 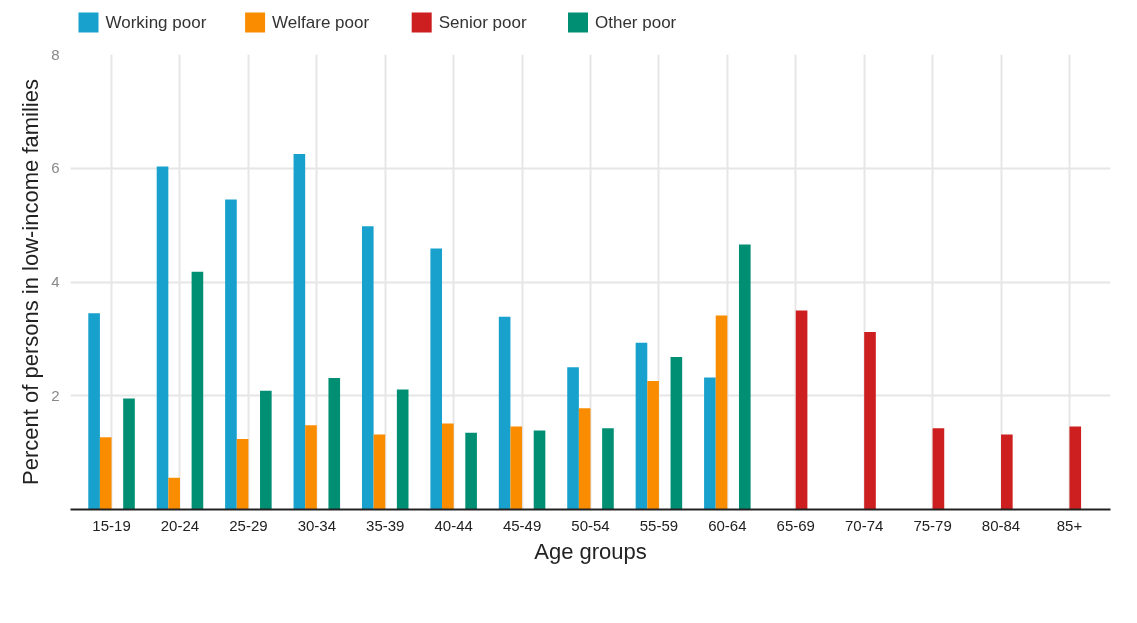 What do you see at coordinates (55, 281) in the screenshot?
I see `y-tick-label: 4` at bounding box center [55, 281].